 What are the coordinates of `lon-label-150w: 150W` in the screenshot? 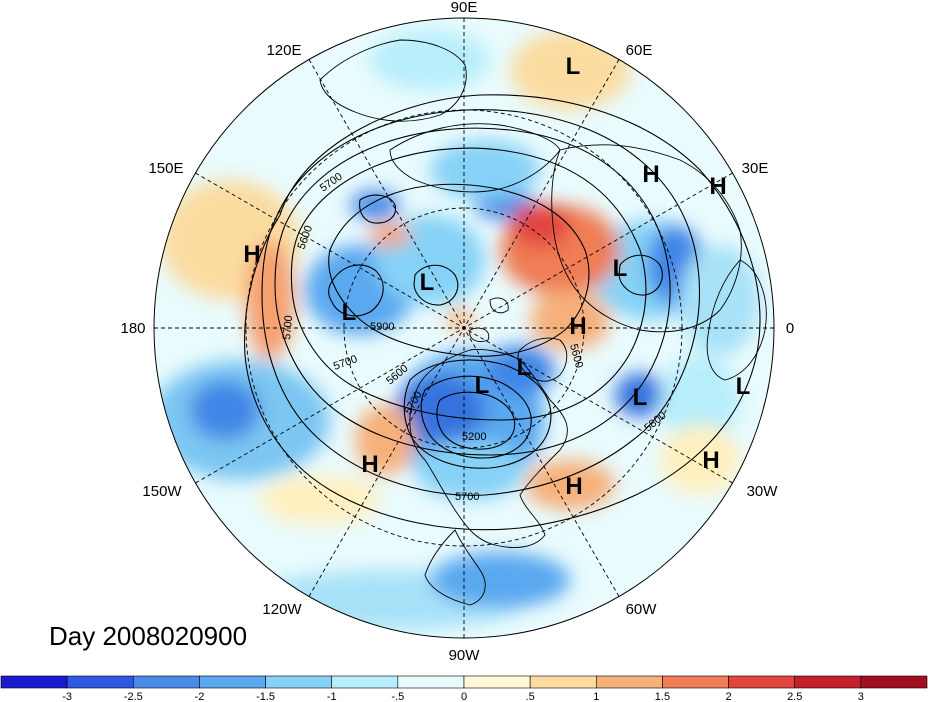 It's located at (162, 491).